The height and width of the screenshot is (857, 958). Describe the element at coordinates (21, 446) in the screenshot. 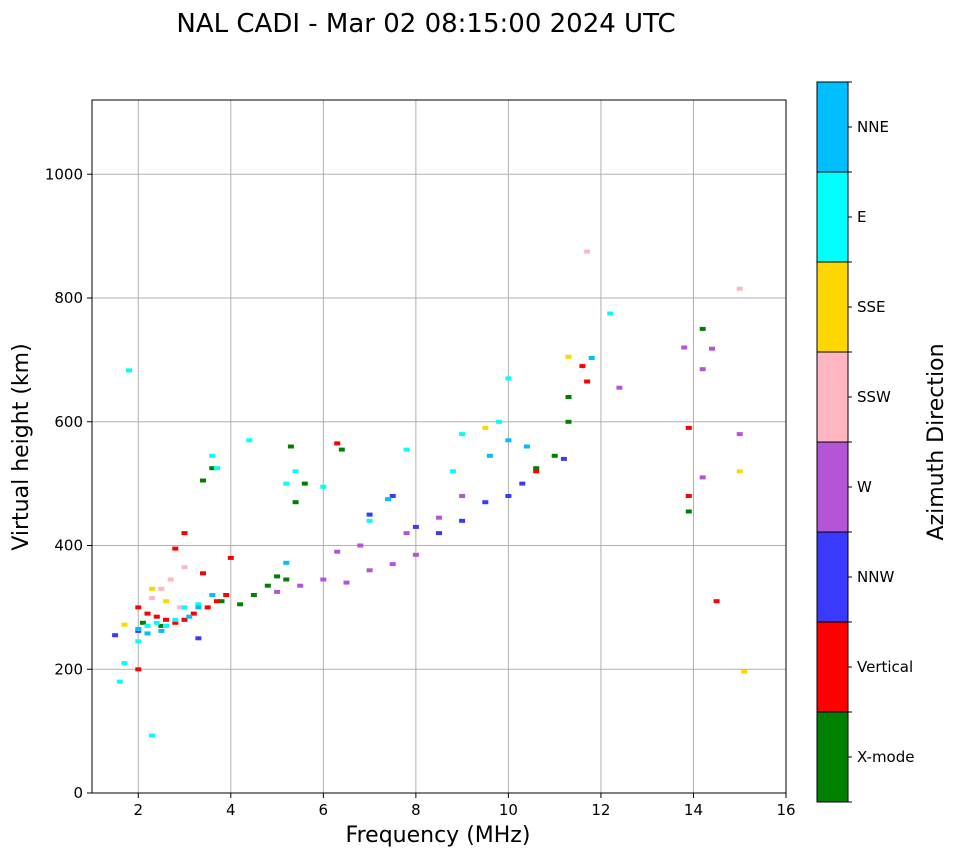

I see `y-axis-label: Virtual height (km)` at that location.